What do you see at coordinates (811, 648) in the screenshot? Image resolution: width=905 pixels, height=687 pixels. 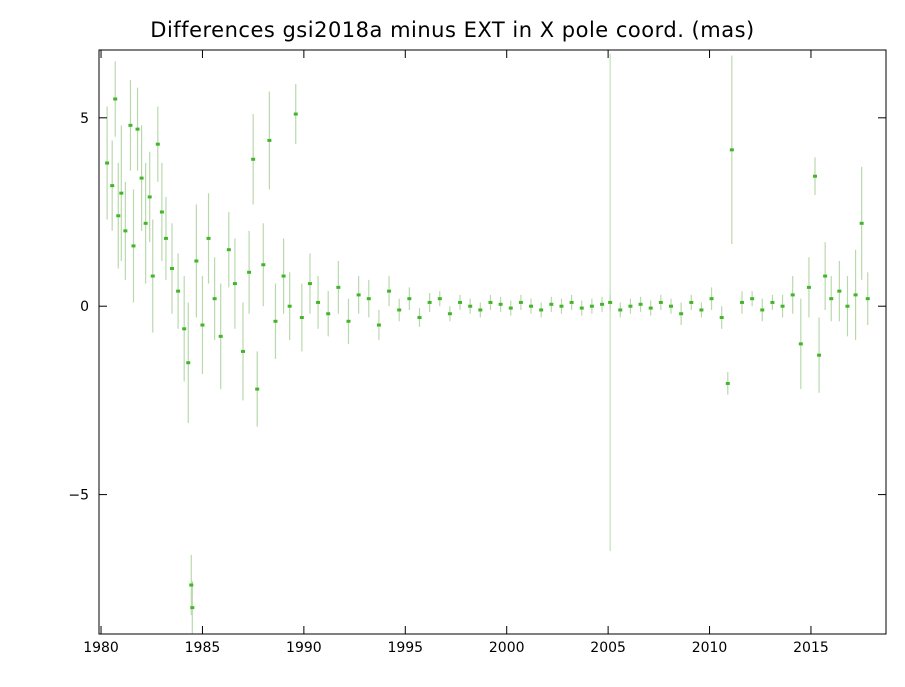 I see `x-tick-label: 2015` at bounding box center [811, 648].